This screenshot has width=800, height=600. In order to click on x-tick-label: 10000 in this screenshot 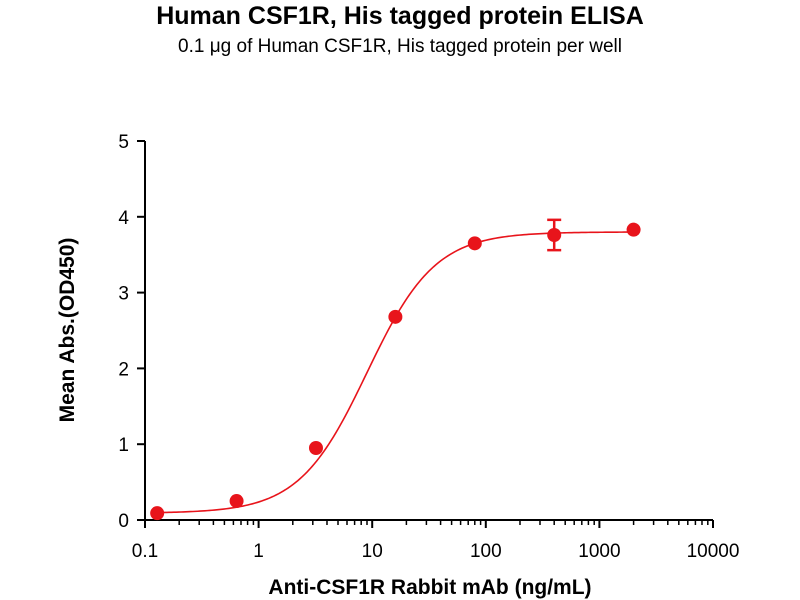, I will do `click(713, 551)`.